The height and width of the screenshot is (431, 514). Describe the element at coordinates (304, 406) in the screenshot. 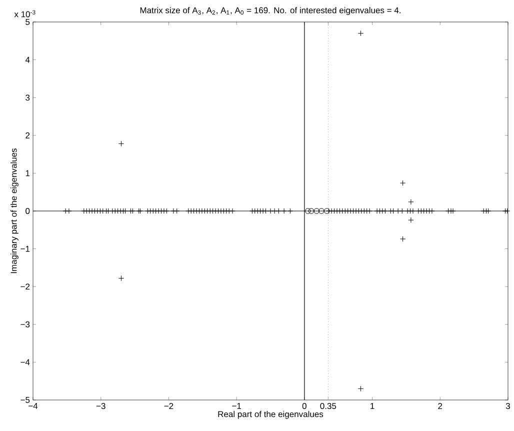

I see `x-tick-label: 0` at that location.